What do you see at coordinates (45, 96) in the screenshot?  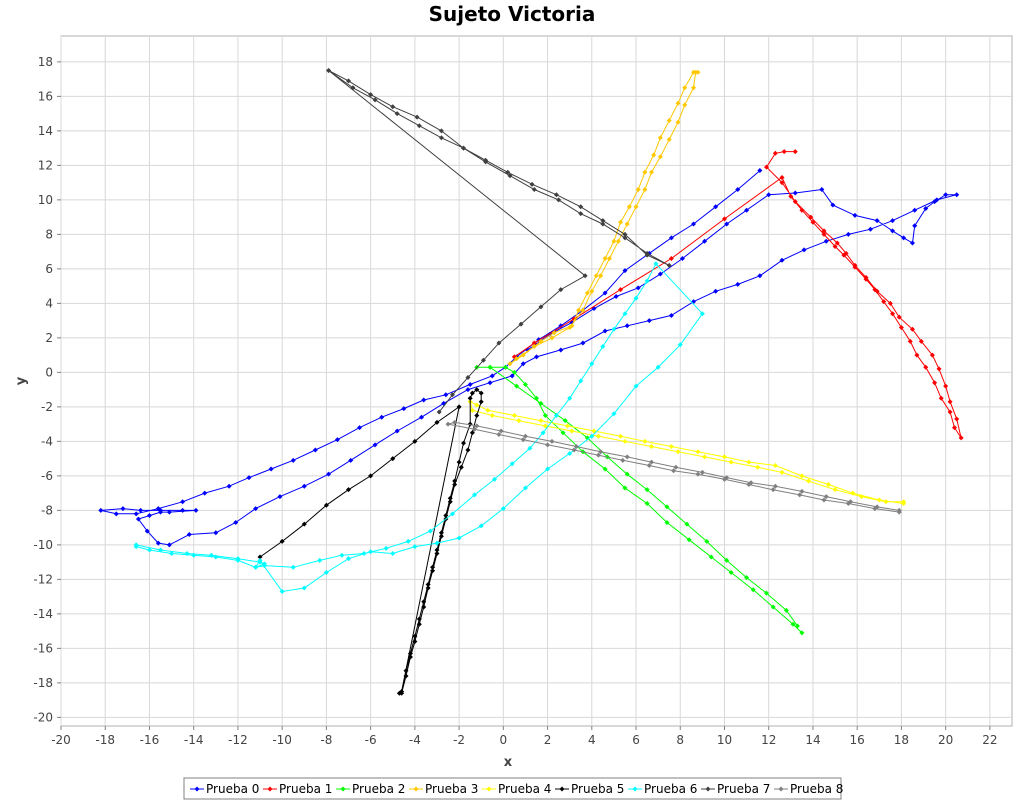 I see `y-tick-label: 16` at bounding box center [45, 96].